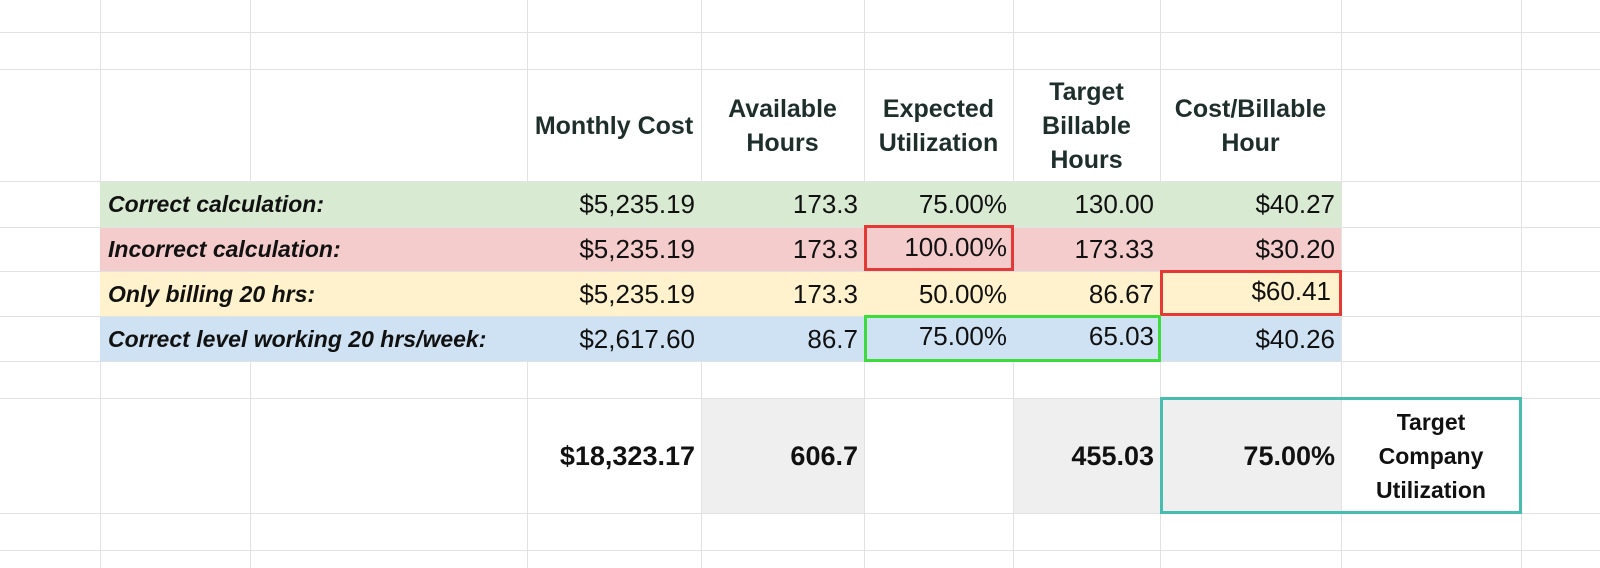 Image resolution: width=1600 pixels, height=568 pixels. What do you see at coordinates (1121, 293) in the screenshot?
I see `cell-target-billable-hours: 86.67` at bounding box center [1121, 293].